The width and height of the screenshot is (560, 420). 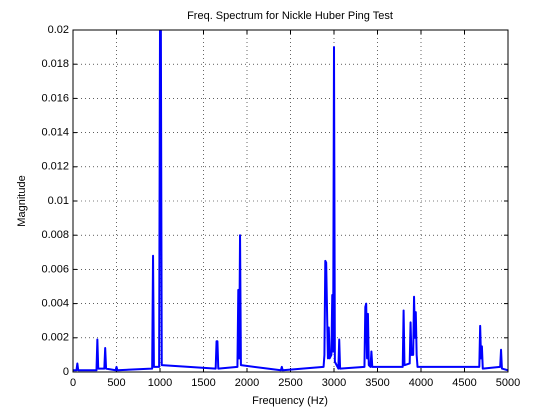 I want to click on y-tick-label: 0.01, so click(x=58, y=201).